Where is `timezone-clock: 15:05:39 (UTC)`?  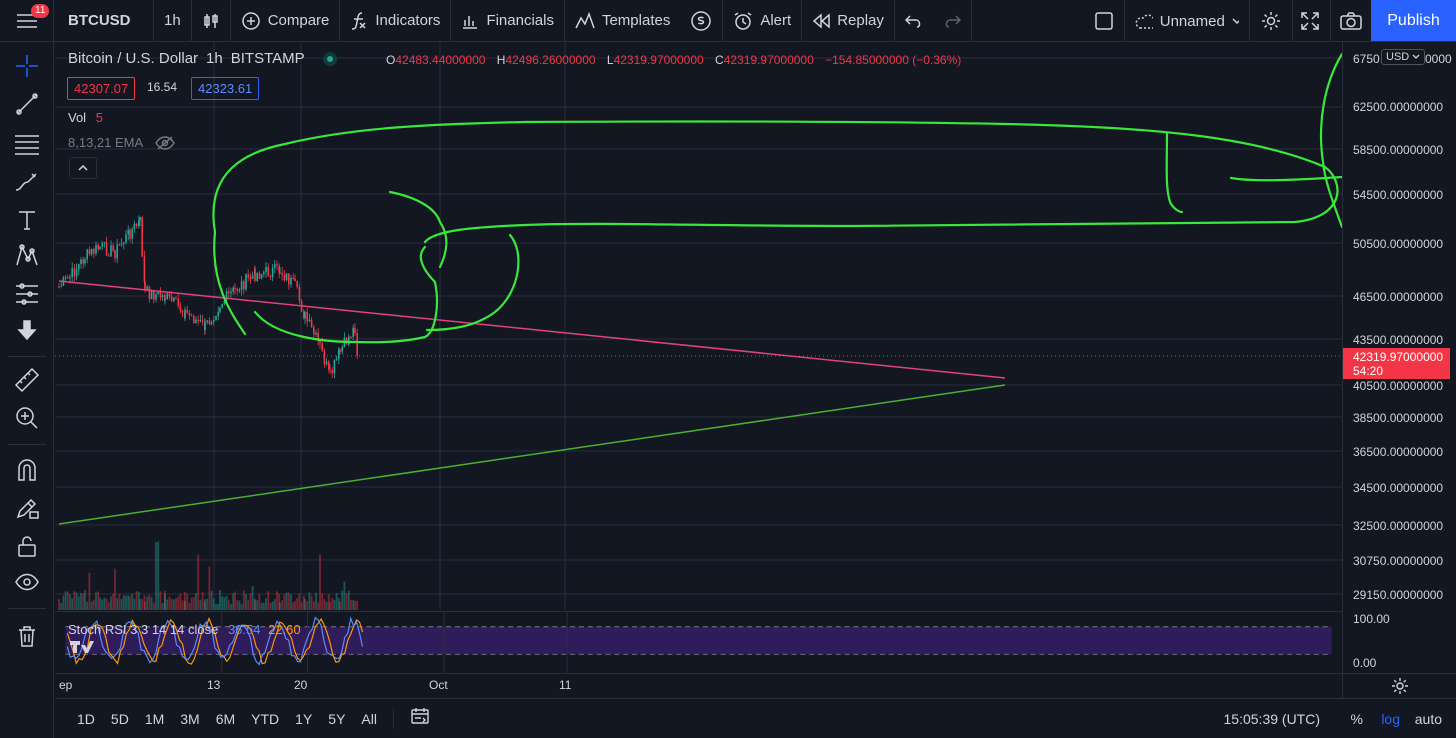
timezone-clock: 15:05:39 (UTC) is located at coordinates (1271, 719).